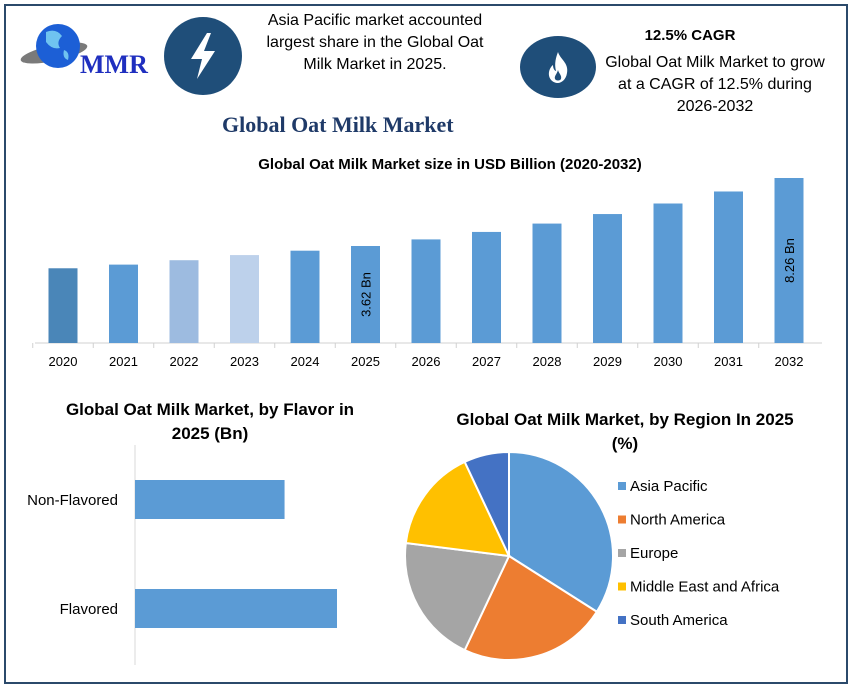  I want to click on legend-label: Asia Pacific, so click(669, 486).